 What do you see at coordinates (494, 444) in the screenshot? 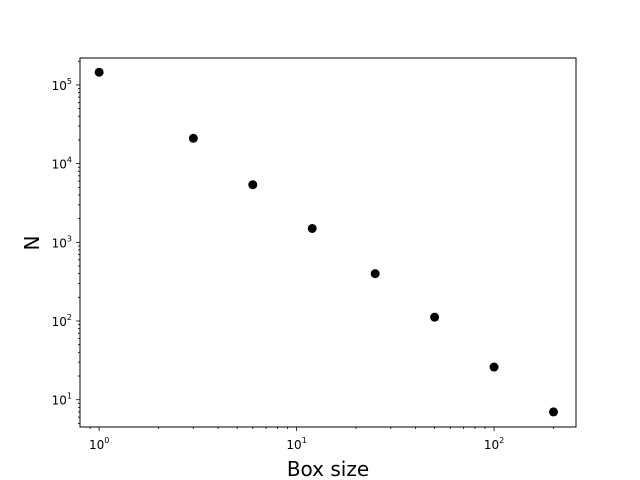
I see `x-tick-label: 10²` at bounding box center [494, 444].